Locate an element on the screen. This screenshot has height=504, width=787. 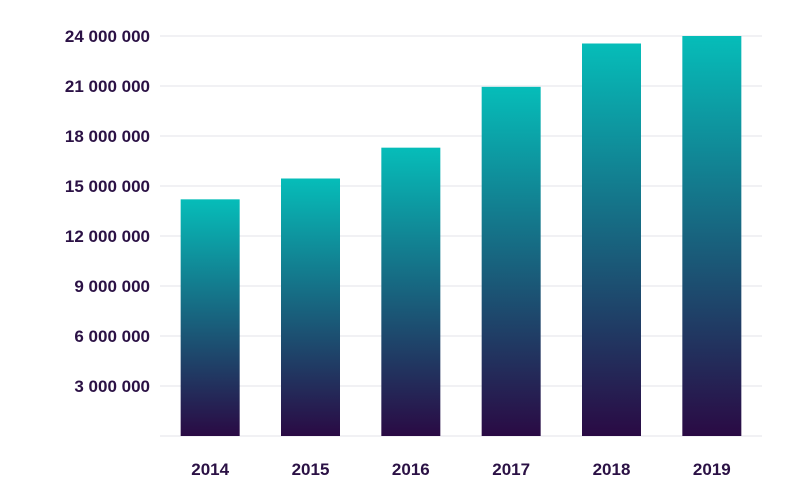
bar-2014 is located at coordinates (210, 317).